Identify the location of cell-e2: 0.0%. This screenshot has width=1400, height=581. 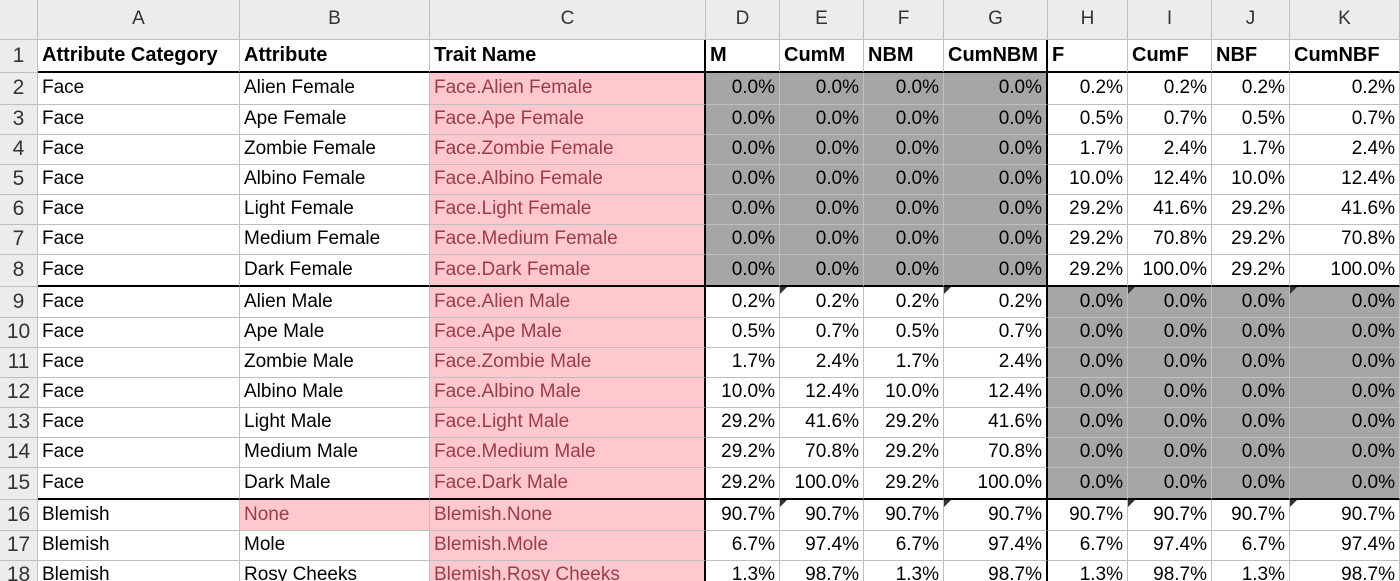
(822, 89).